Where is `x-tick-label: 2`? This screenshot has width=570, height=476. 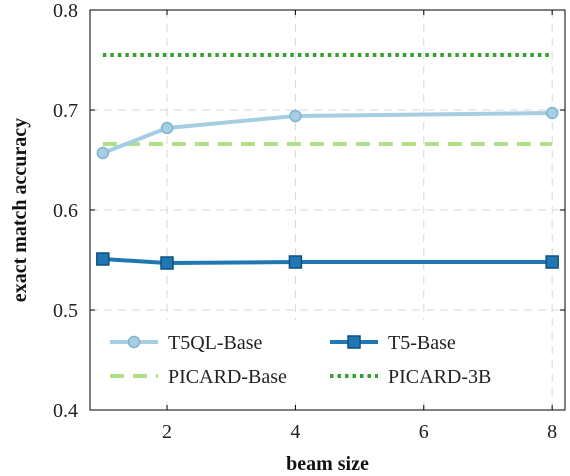 x-tick-label: 2 is located at coordinates (167, 432).